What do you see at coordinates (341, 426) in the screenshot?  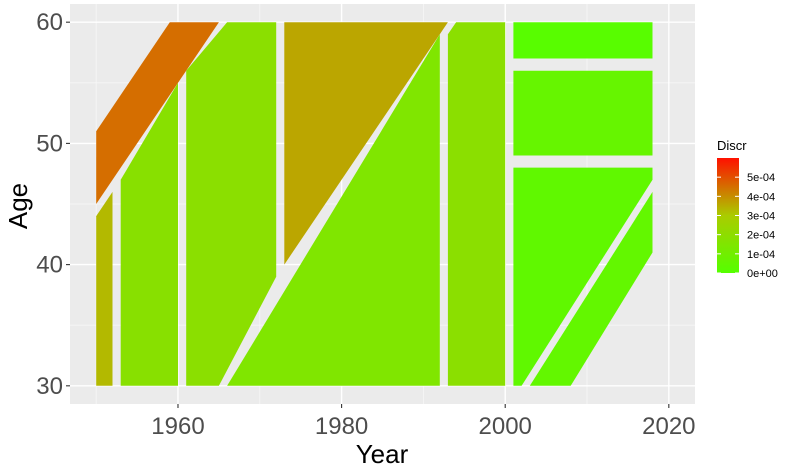 I see `x-tick-label: 1980` at bounding box center [341, 426].